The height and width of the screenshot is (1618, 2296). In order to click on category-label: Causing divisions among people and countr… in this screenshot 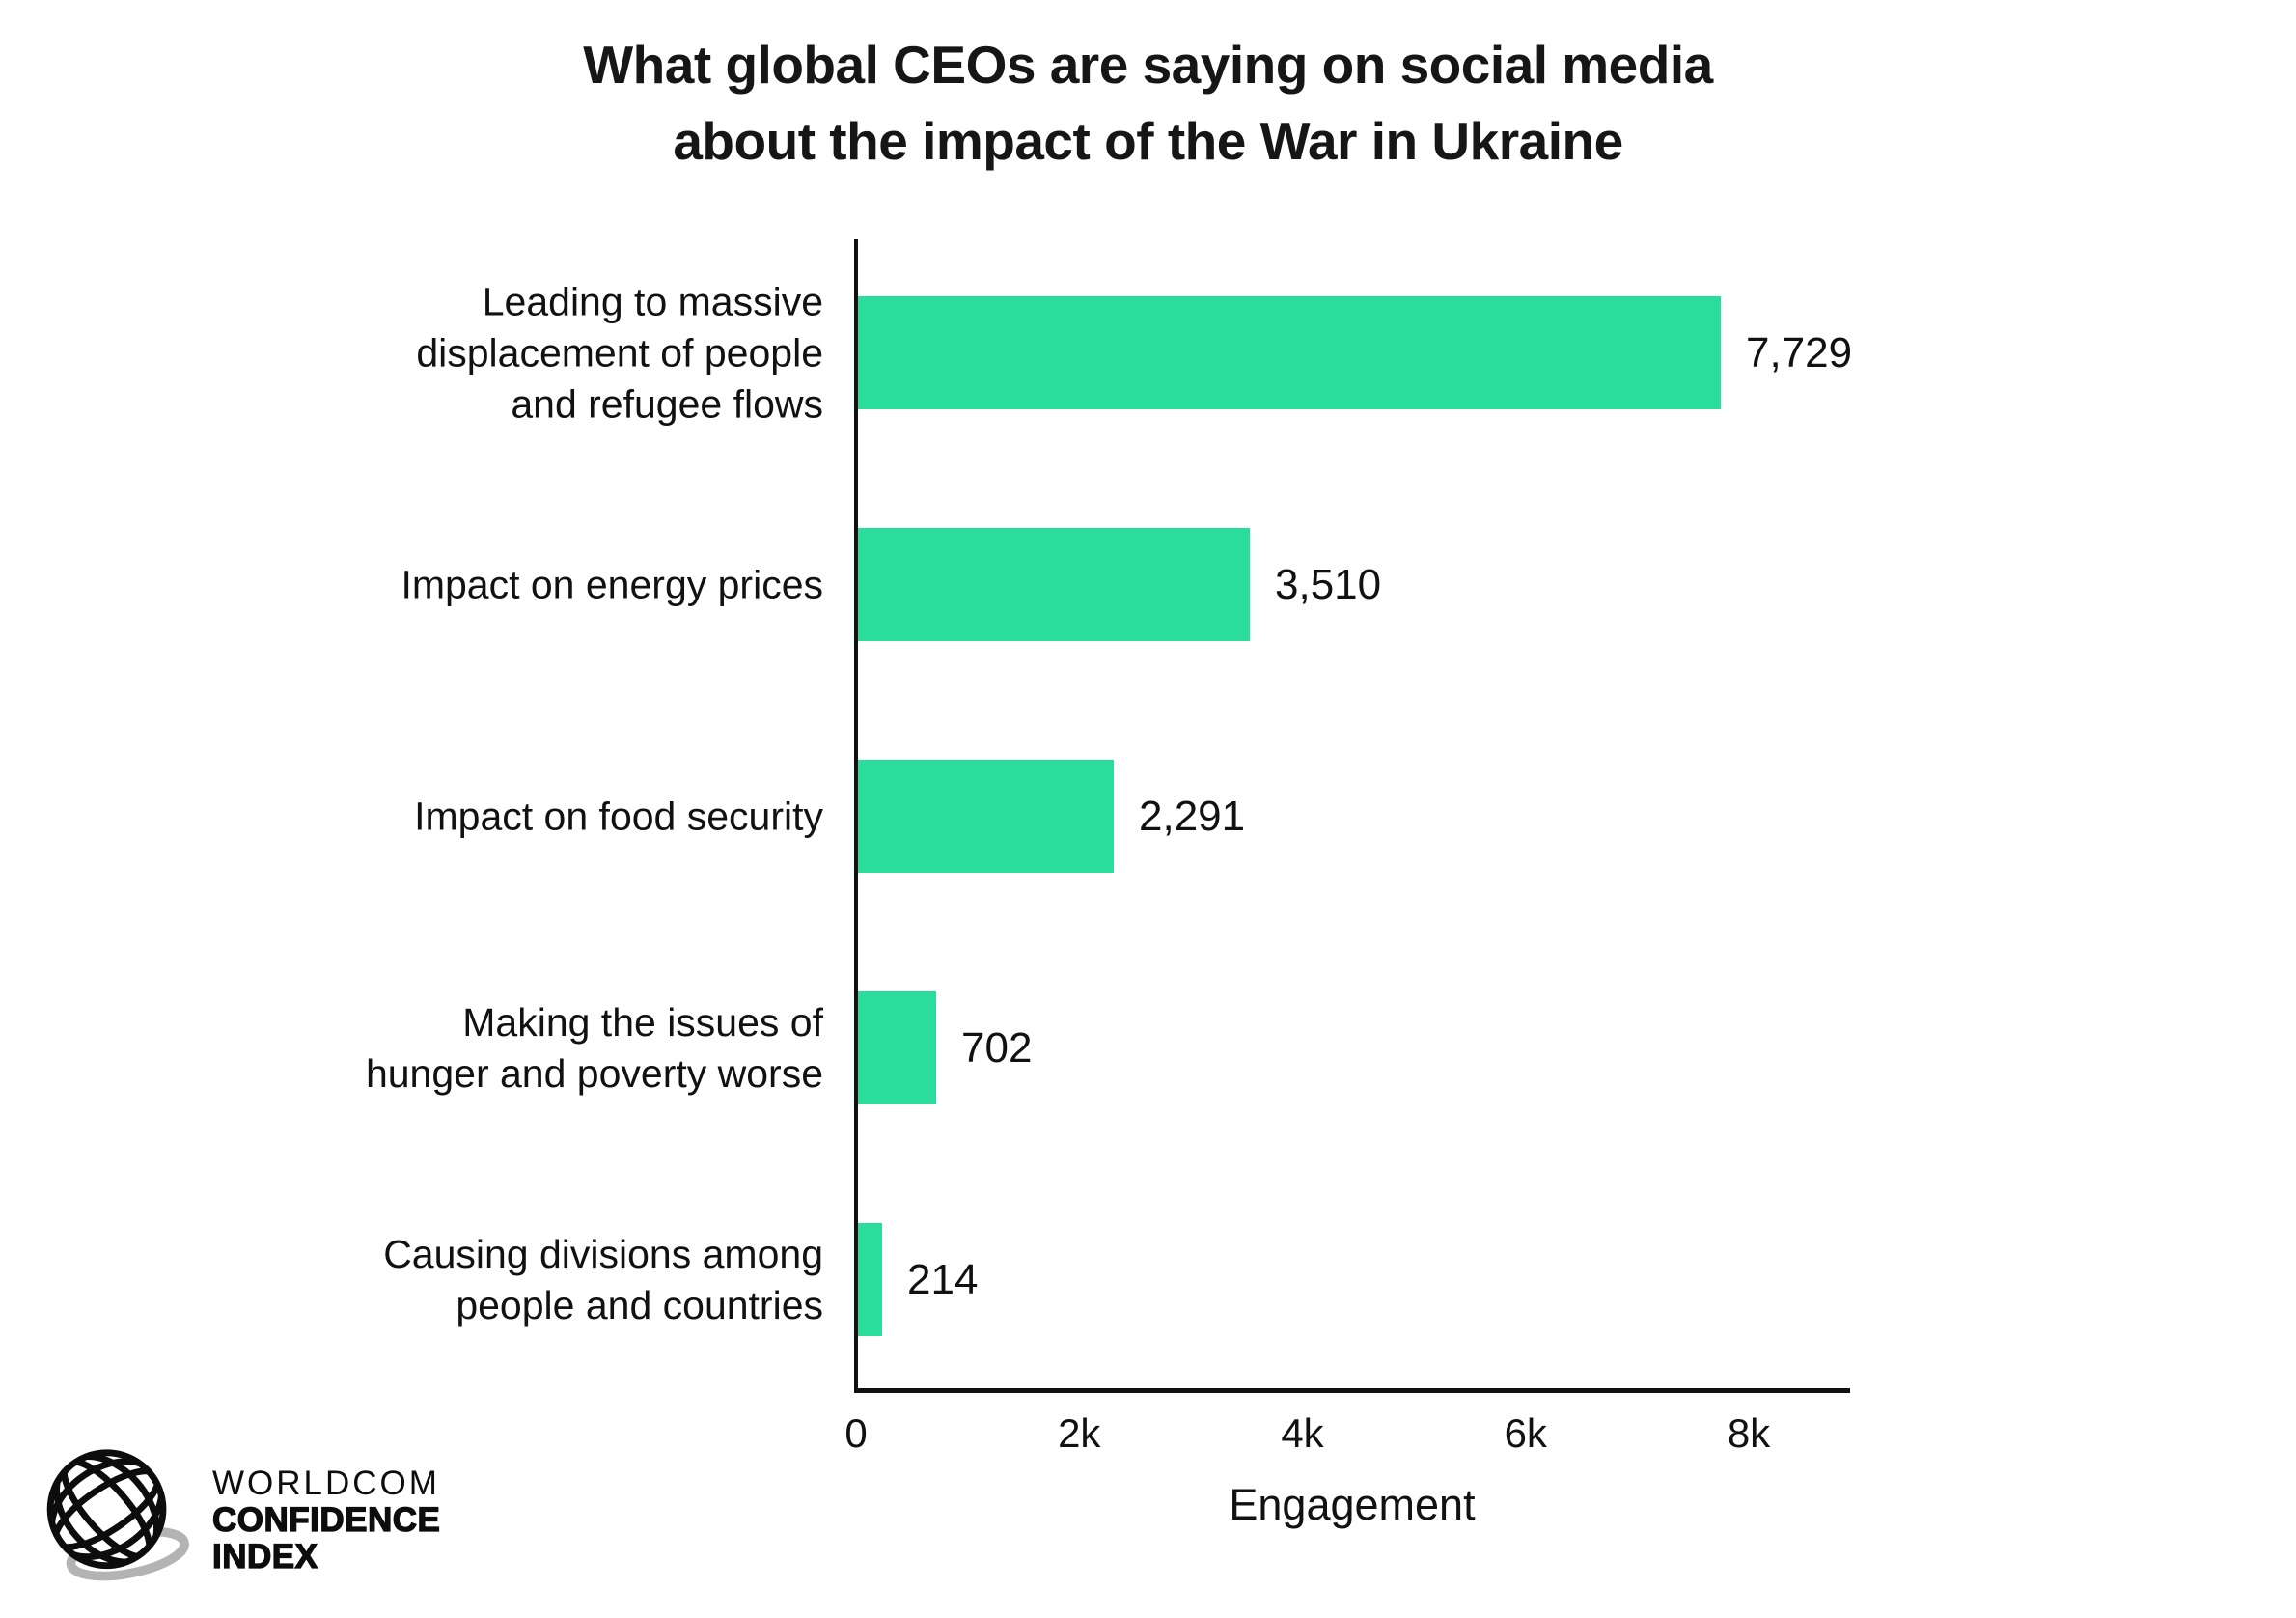, I will do `click(411, 1280)`.